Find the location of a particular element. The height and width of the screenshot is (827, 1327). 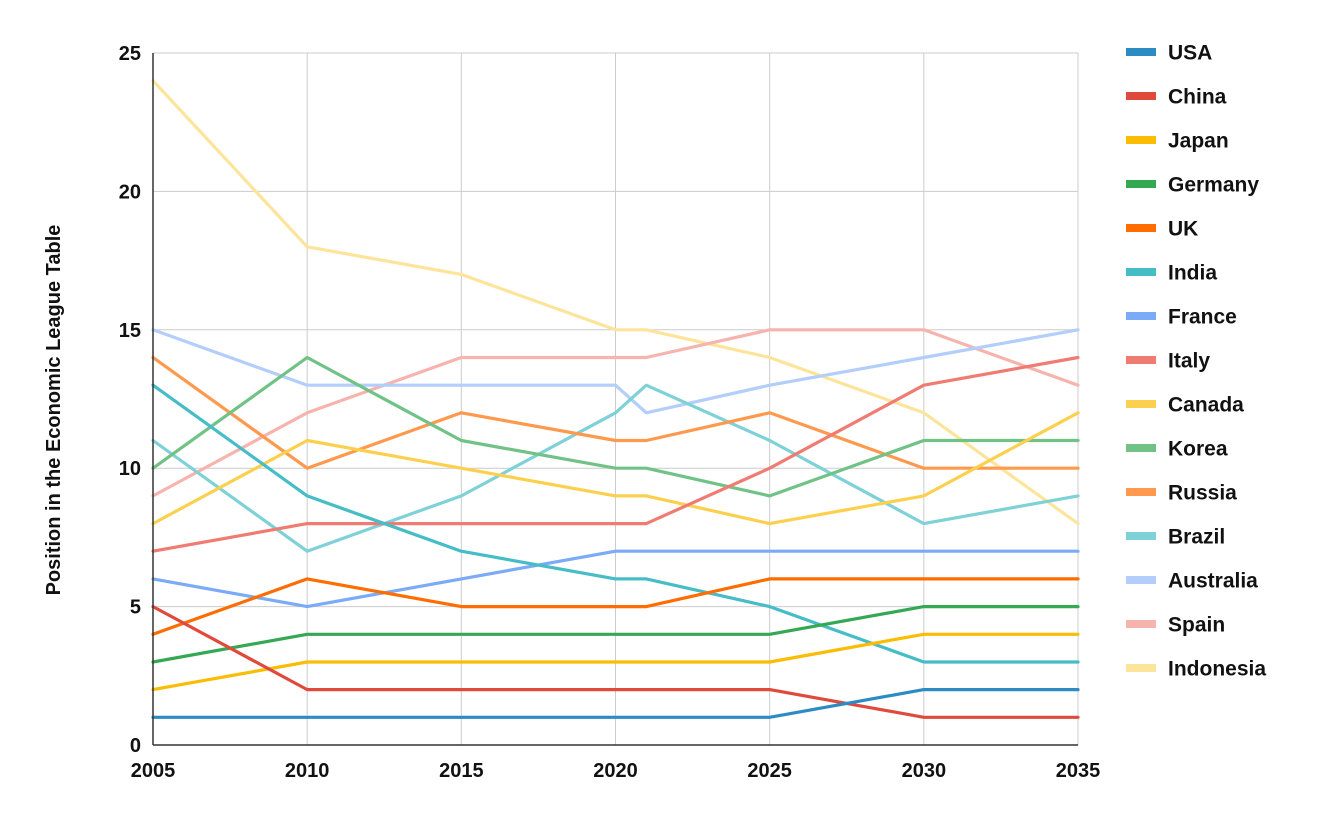

legend-label-russia: Russia is located at coordinates (1202, 493).